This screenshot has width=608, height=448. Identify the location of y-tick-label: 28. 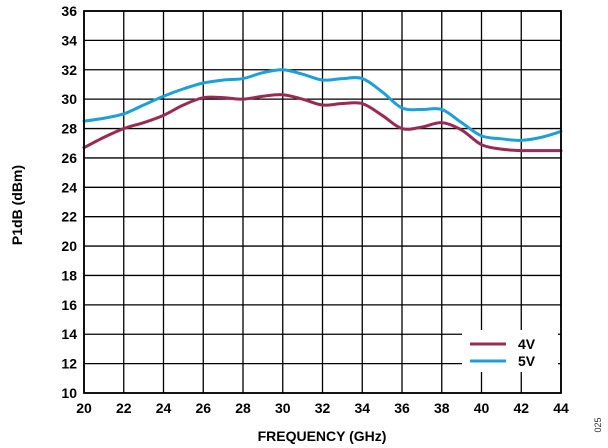
(69, 129).